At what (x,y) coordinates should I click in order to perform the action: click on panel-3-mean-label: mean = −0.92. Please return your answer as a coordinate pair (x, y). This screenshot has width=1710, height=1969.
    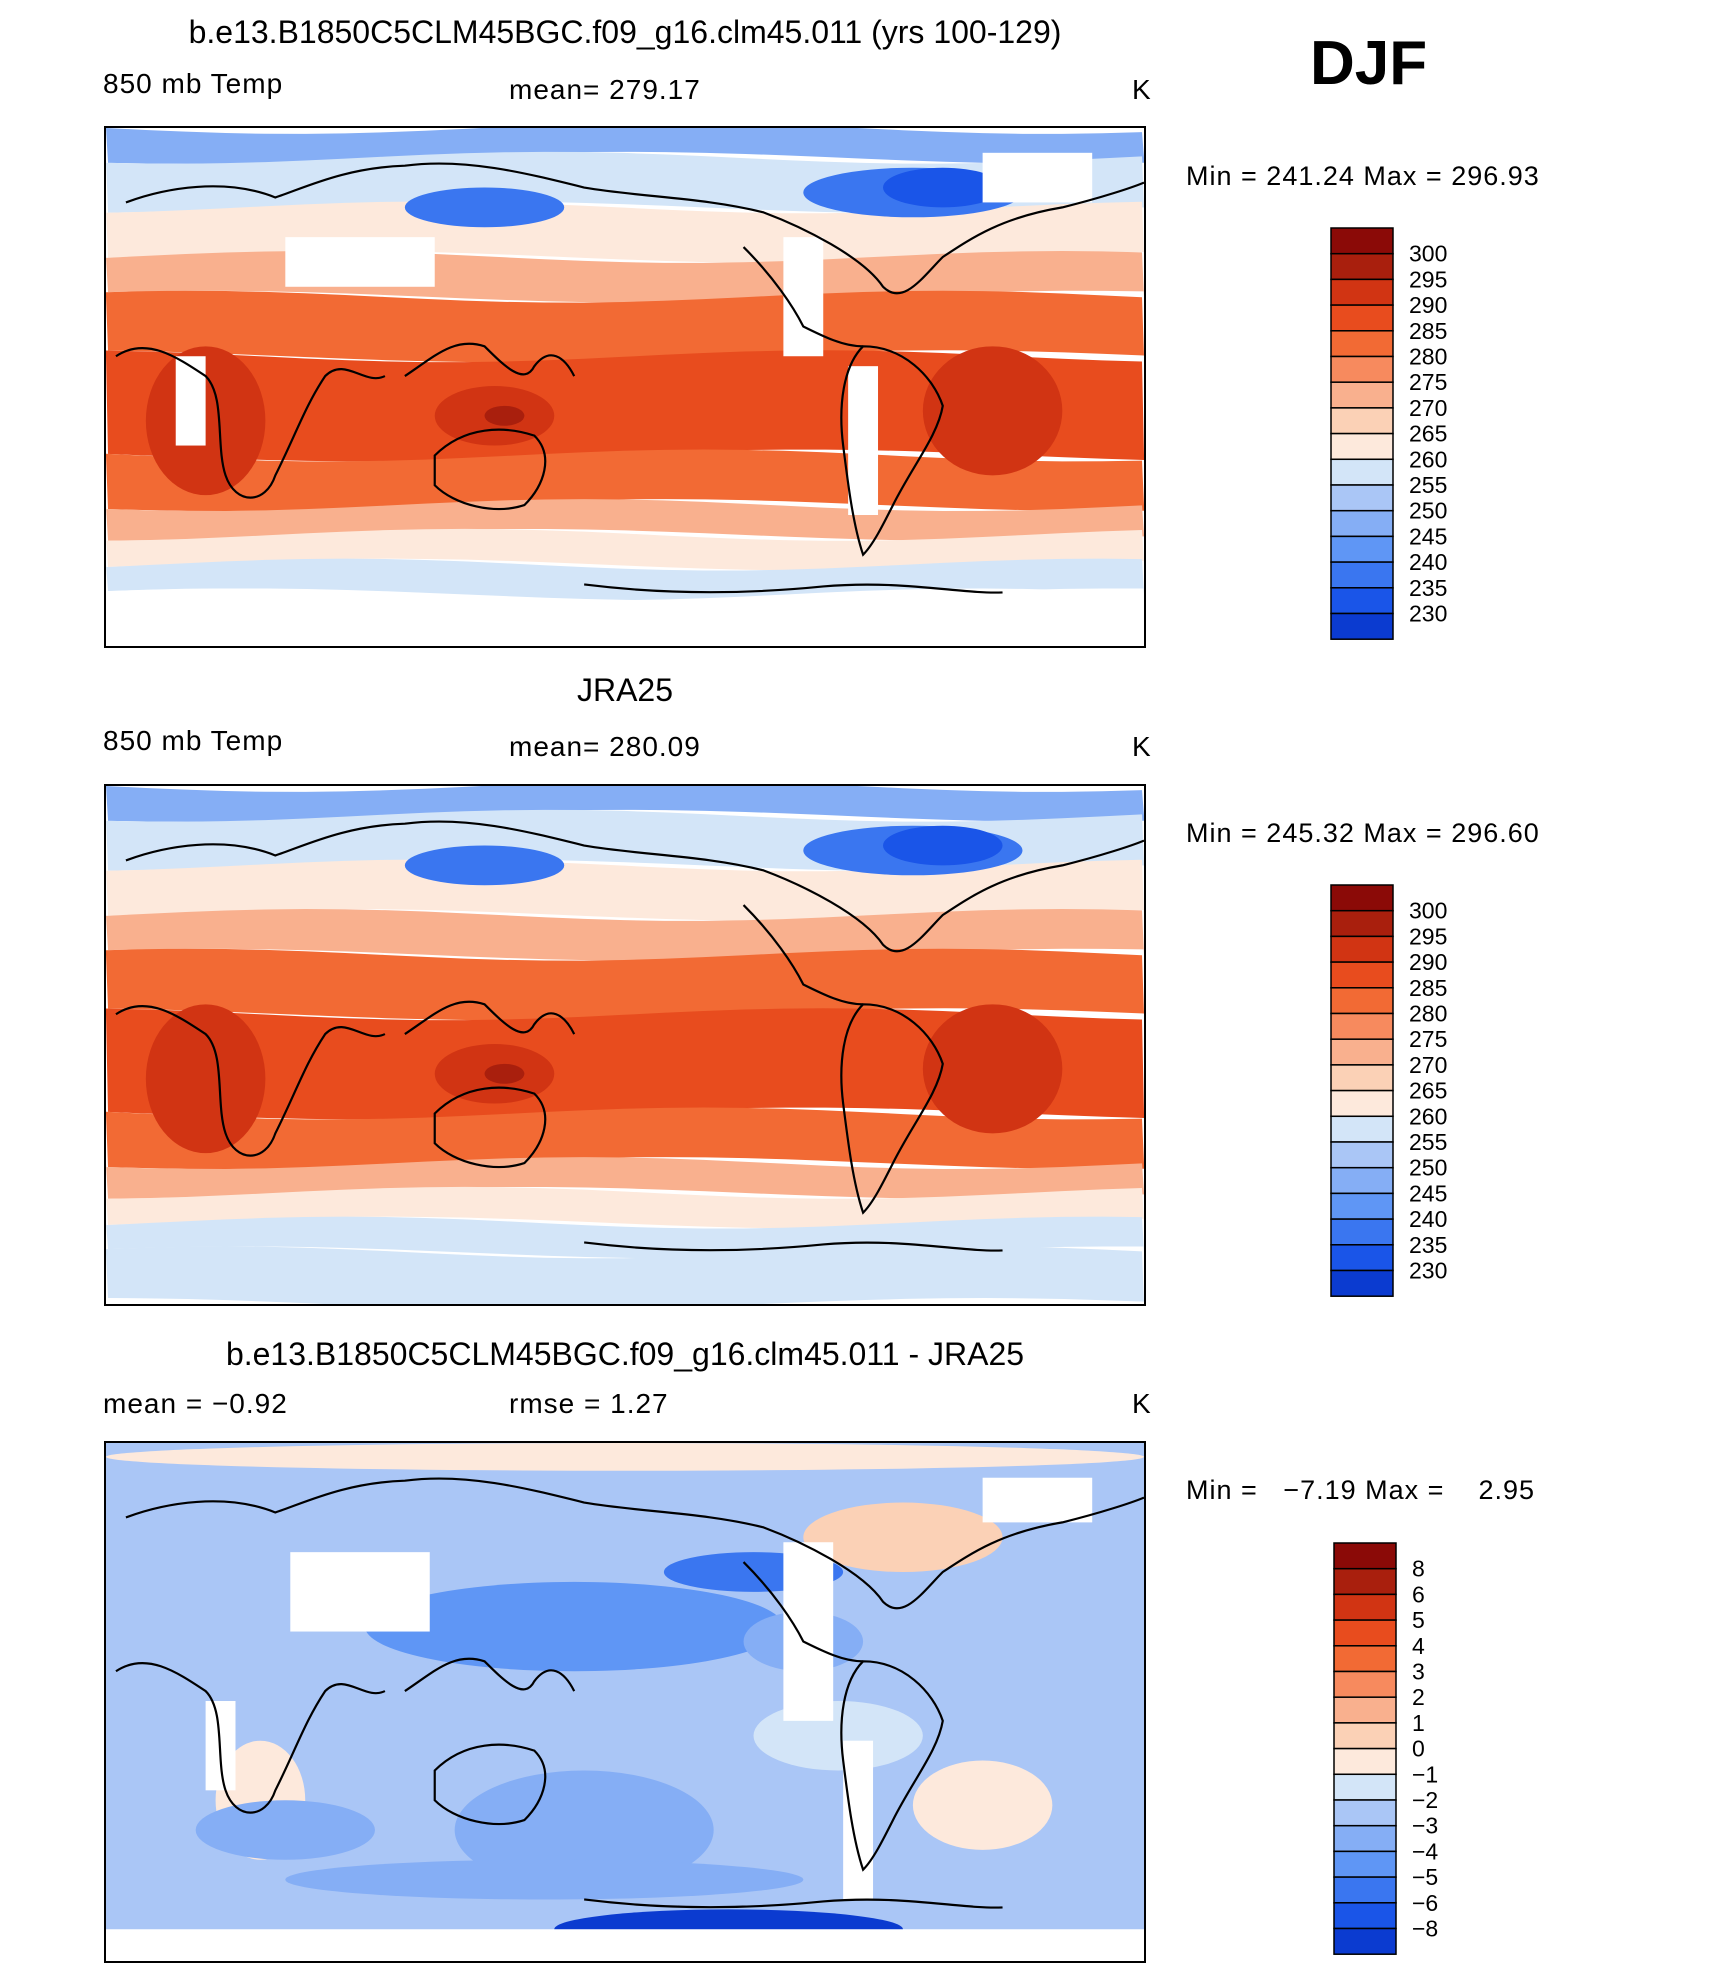
    Looking at the image, I should click on (195, 1403).